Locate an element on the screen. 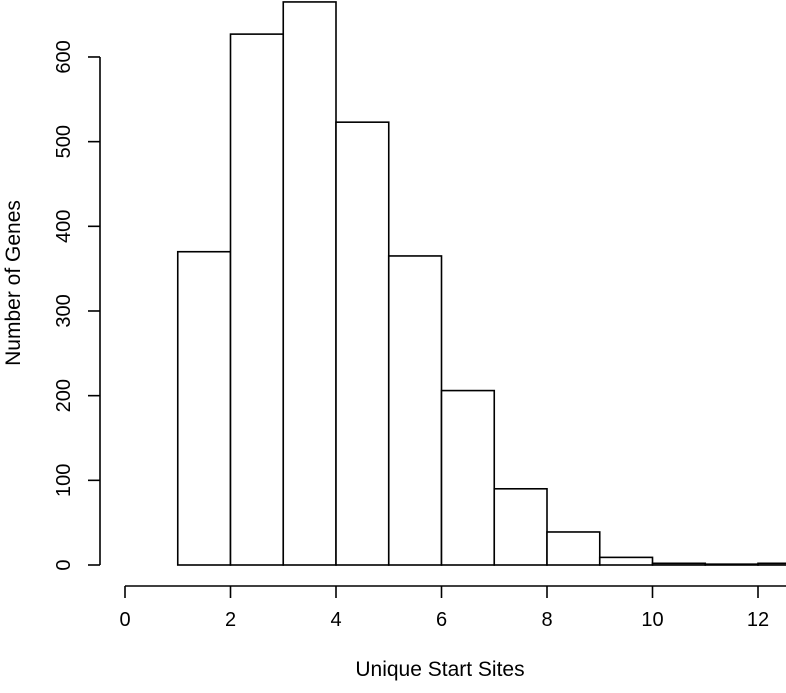 The width and height of the screenshot is (786, 693). y-tick-label: 300 is located at coordinates (64, 310).